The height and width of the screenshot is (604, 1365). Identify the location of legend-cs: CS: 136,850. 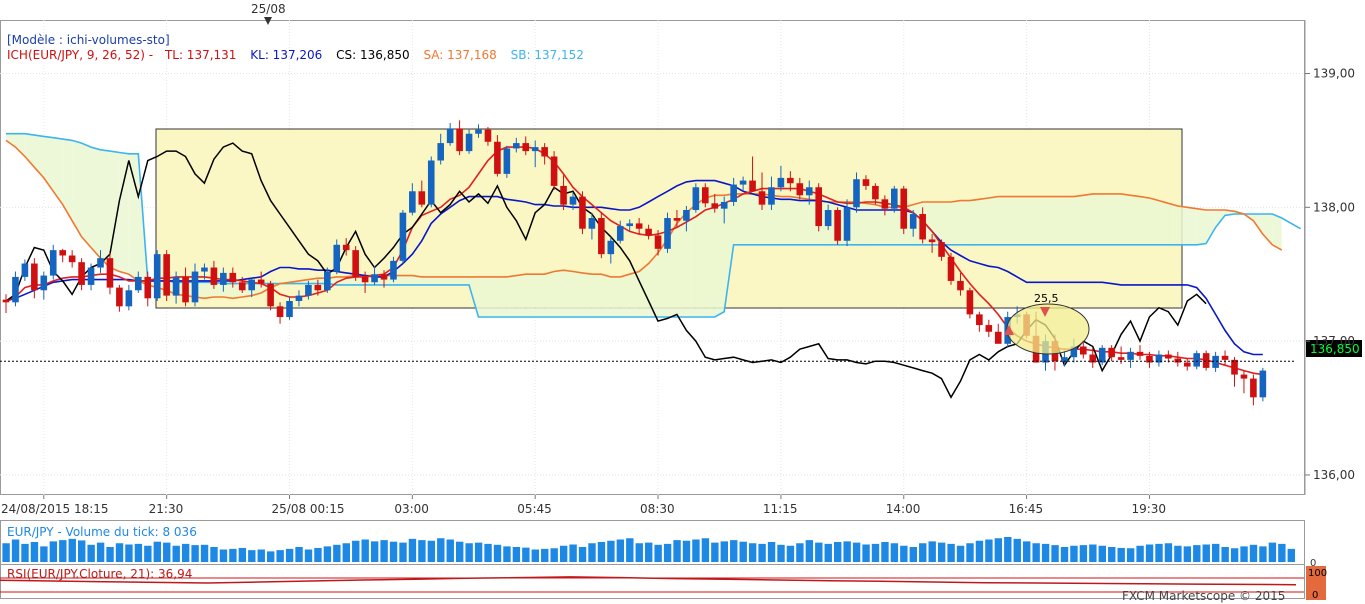
(372, 55).